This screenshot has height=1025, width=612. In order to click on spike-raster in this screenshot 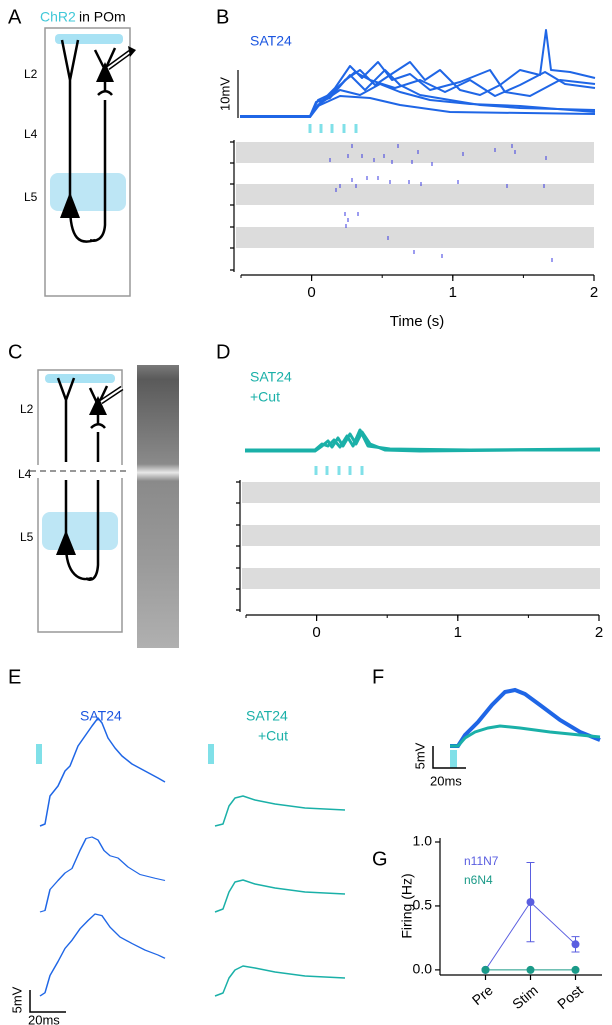, I will do `click(441, 203)`.